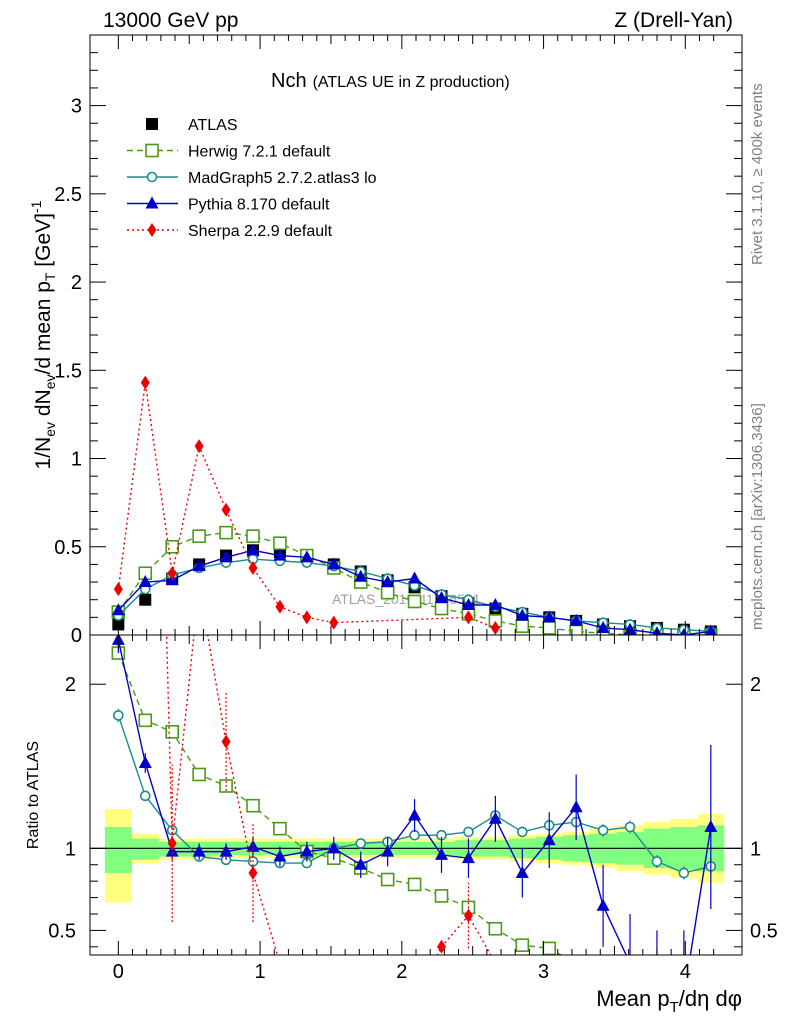 The image size is (786, 1024). What do you see at coordinates (260, 972) in the screenshot?
I see `x-tick-label: 1` at bounding box center [260, 972].